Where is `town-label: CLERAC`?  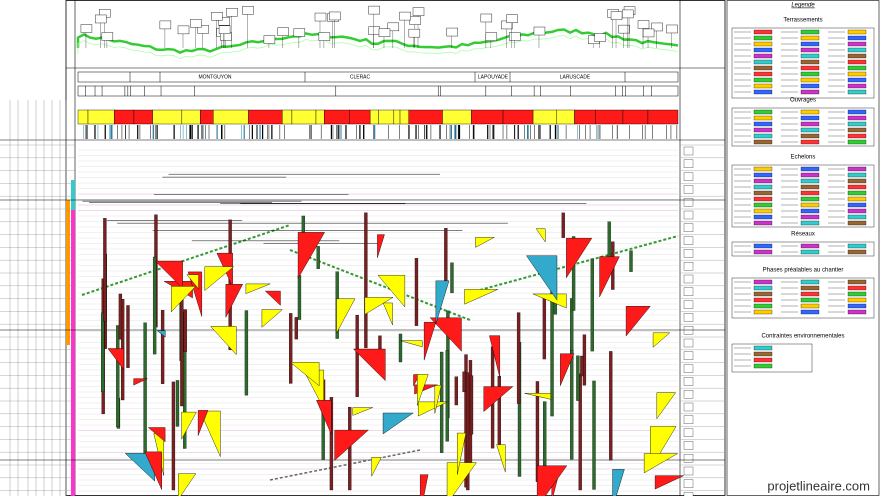 town-label: CLERAC is located at coordinates (360, 77).